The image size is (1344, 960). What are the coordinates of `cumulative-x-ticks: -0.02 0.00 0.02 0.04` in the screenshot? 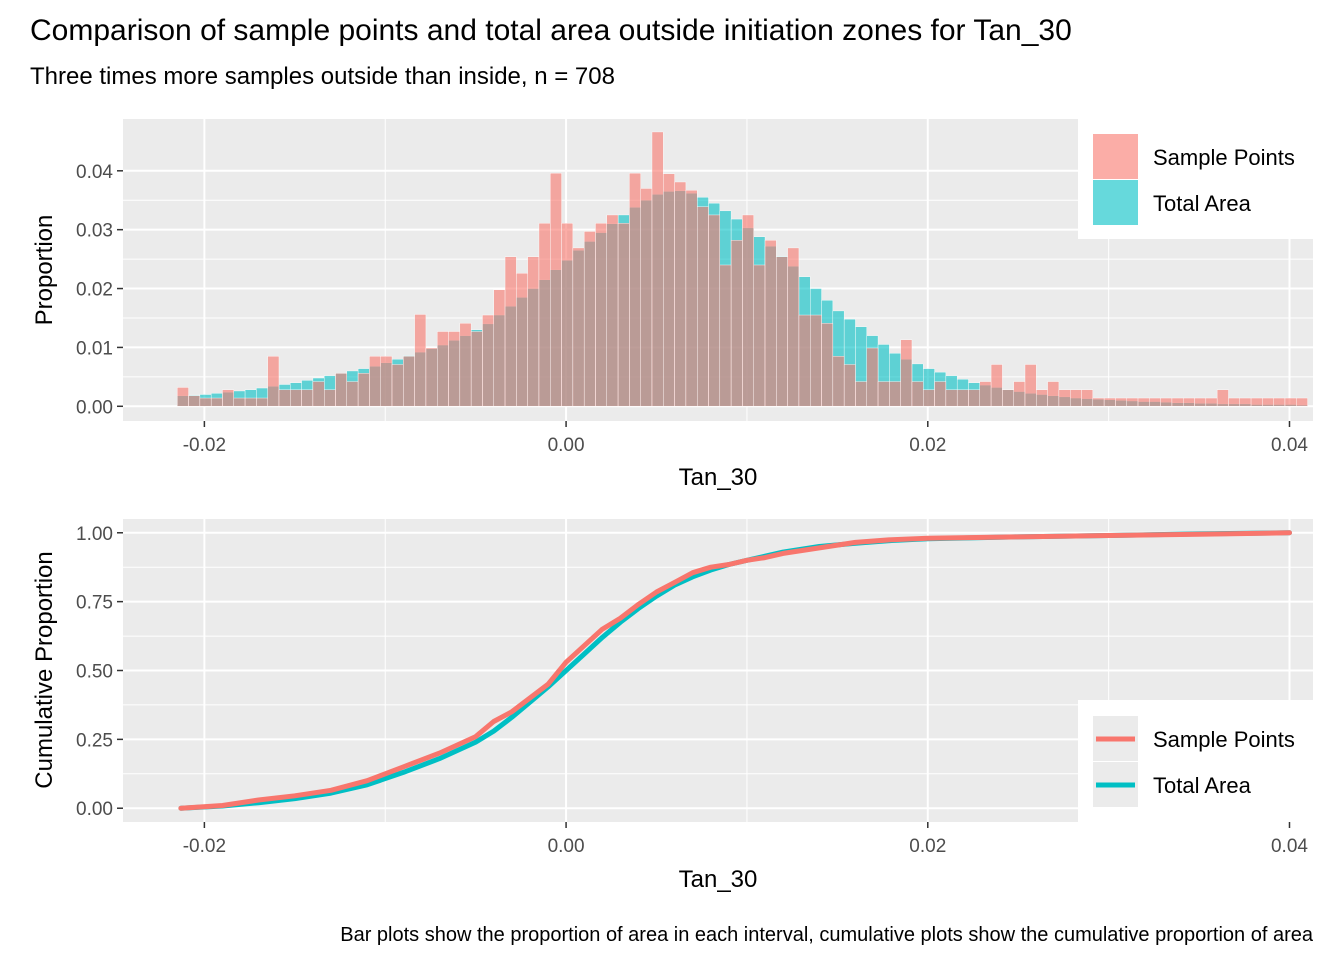 It's located at (745, 839).